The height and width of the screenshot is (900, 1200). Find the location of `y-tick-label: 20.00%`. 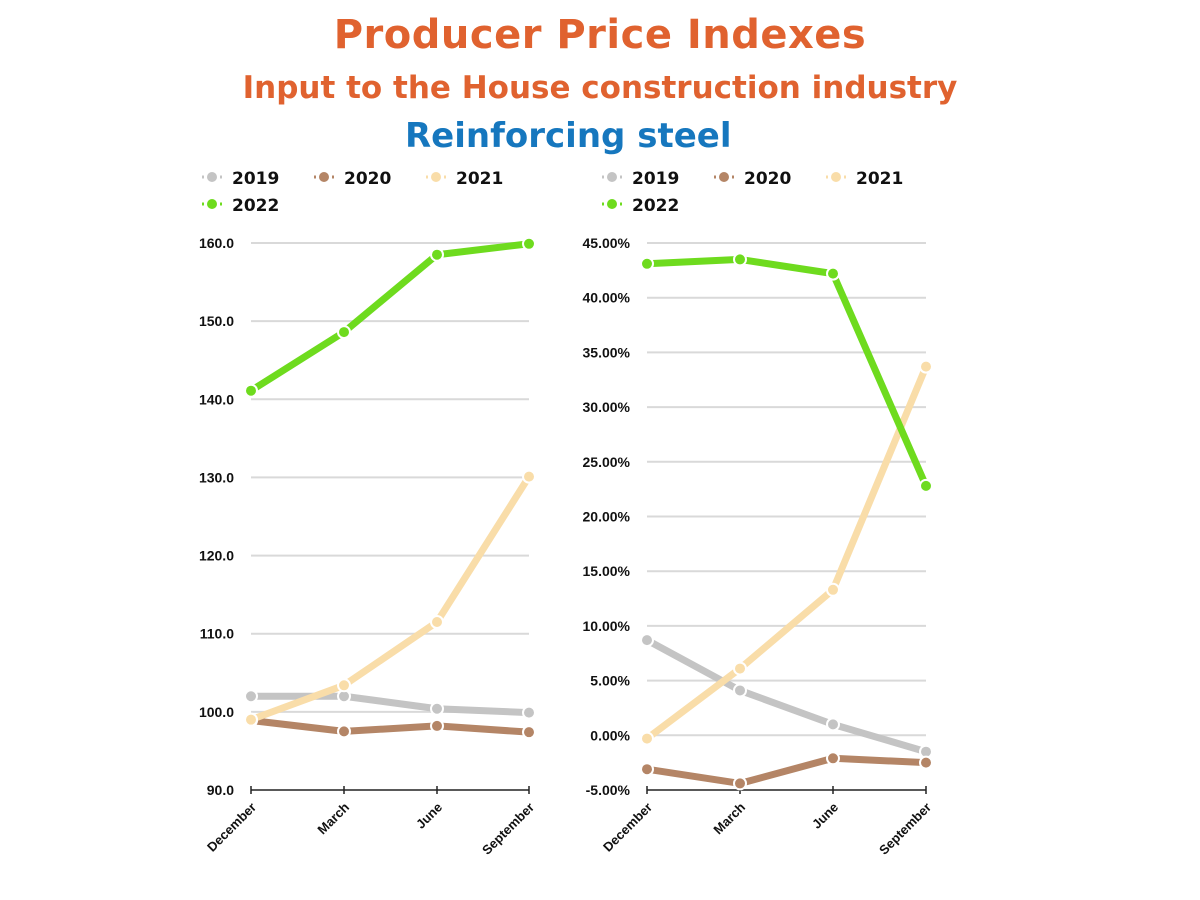

y-tick-label: 20.00% is located at coordinates (607, 517).